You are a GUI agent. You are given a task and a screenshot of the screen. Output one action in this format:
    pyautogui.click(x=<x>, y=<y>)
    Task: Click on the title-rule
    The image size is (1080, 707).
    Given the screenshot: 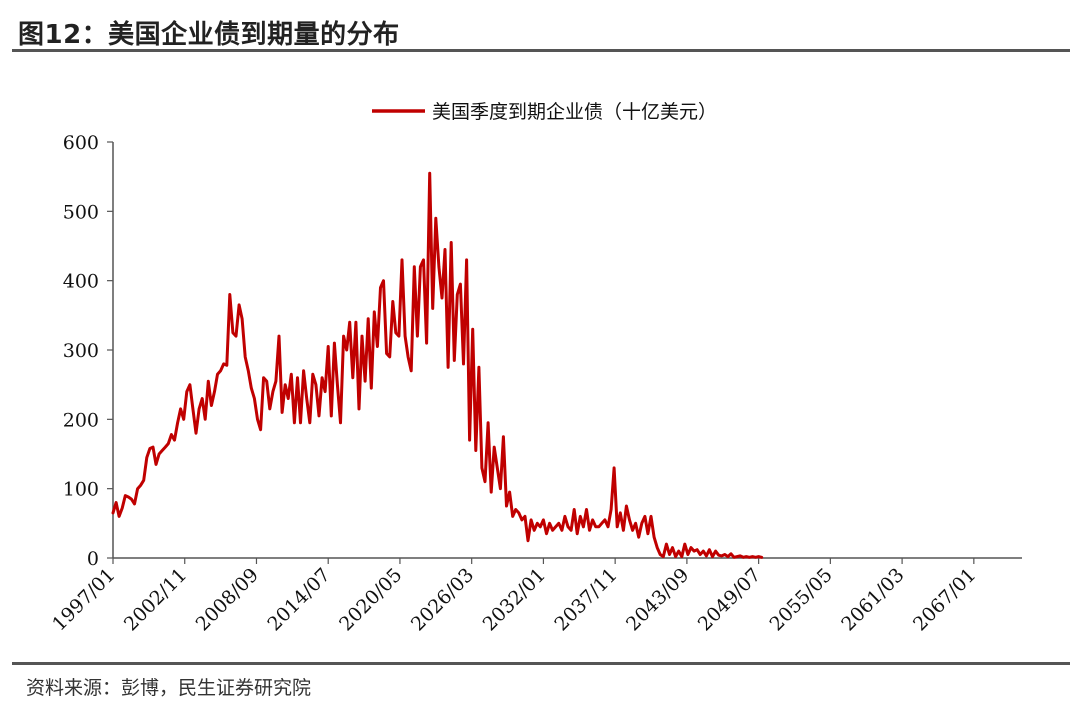 What is the action you would take?
    pyautogui.click(x=541, y=50)
    